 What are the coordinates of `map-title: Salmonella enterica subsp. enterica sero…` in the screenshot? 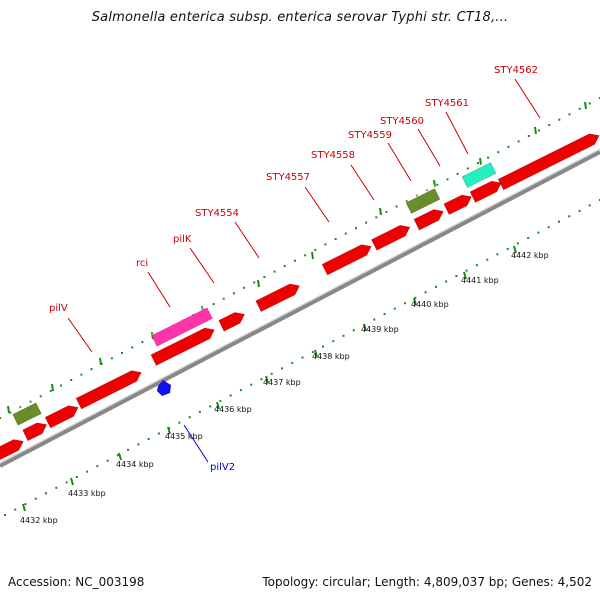 It's located at (300, 17).